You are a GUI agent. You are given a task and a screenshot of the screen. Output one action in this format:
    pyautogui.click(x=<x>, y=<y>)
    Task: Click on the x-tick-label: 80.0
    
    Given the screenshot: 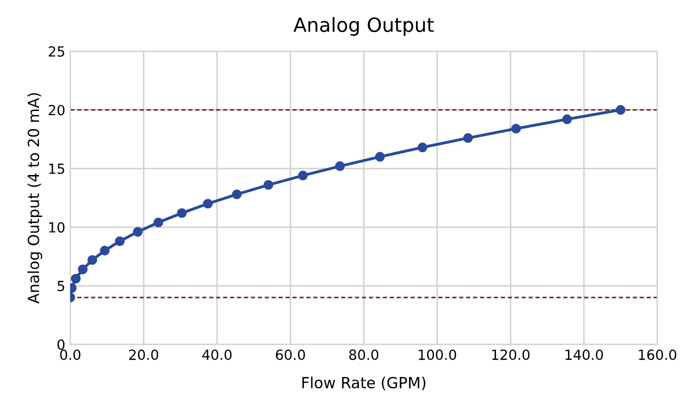 What is the action you would take?
    pyautogui.click(x=363, y=355)
    